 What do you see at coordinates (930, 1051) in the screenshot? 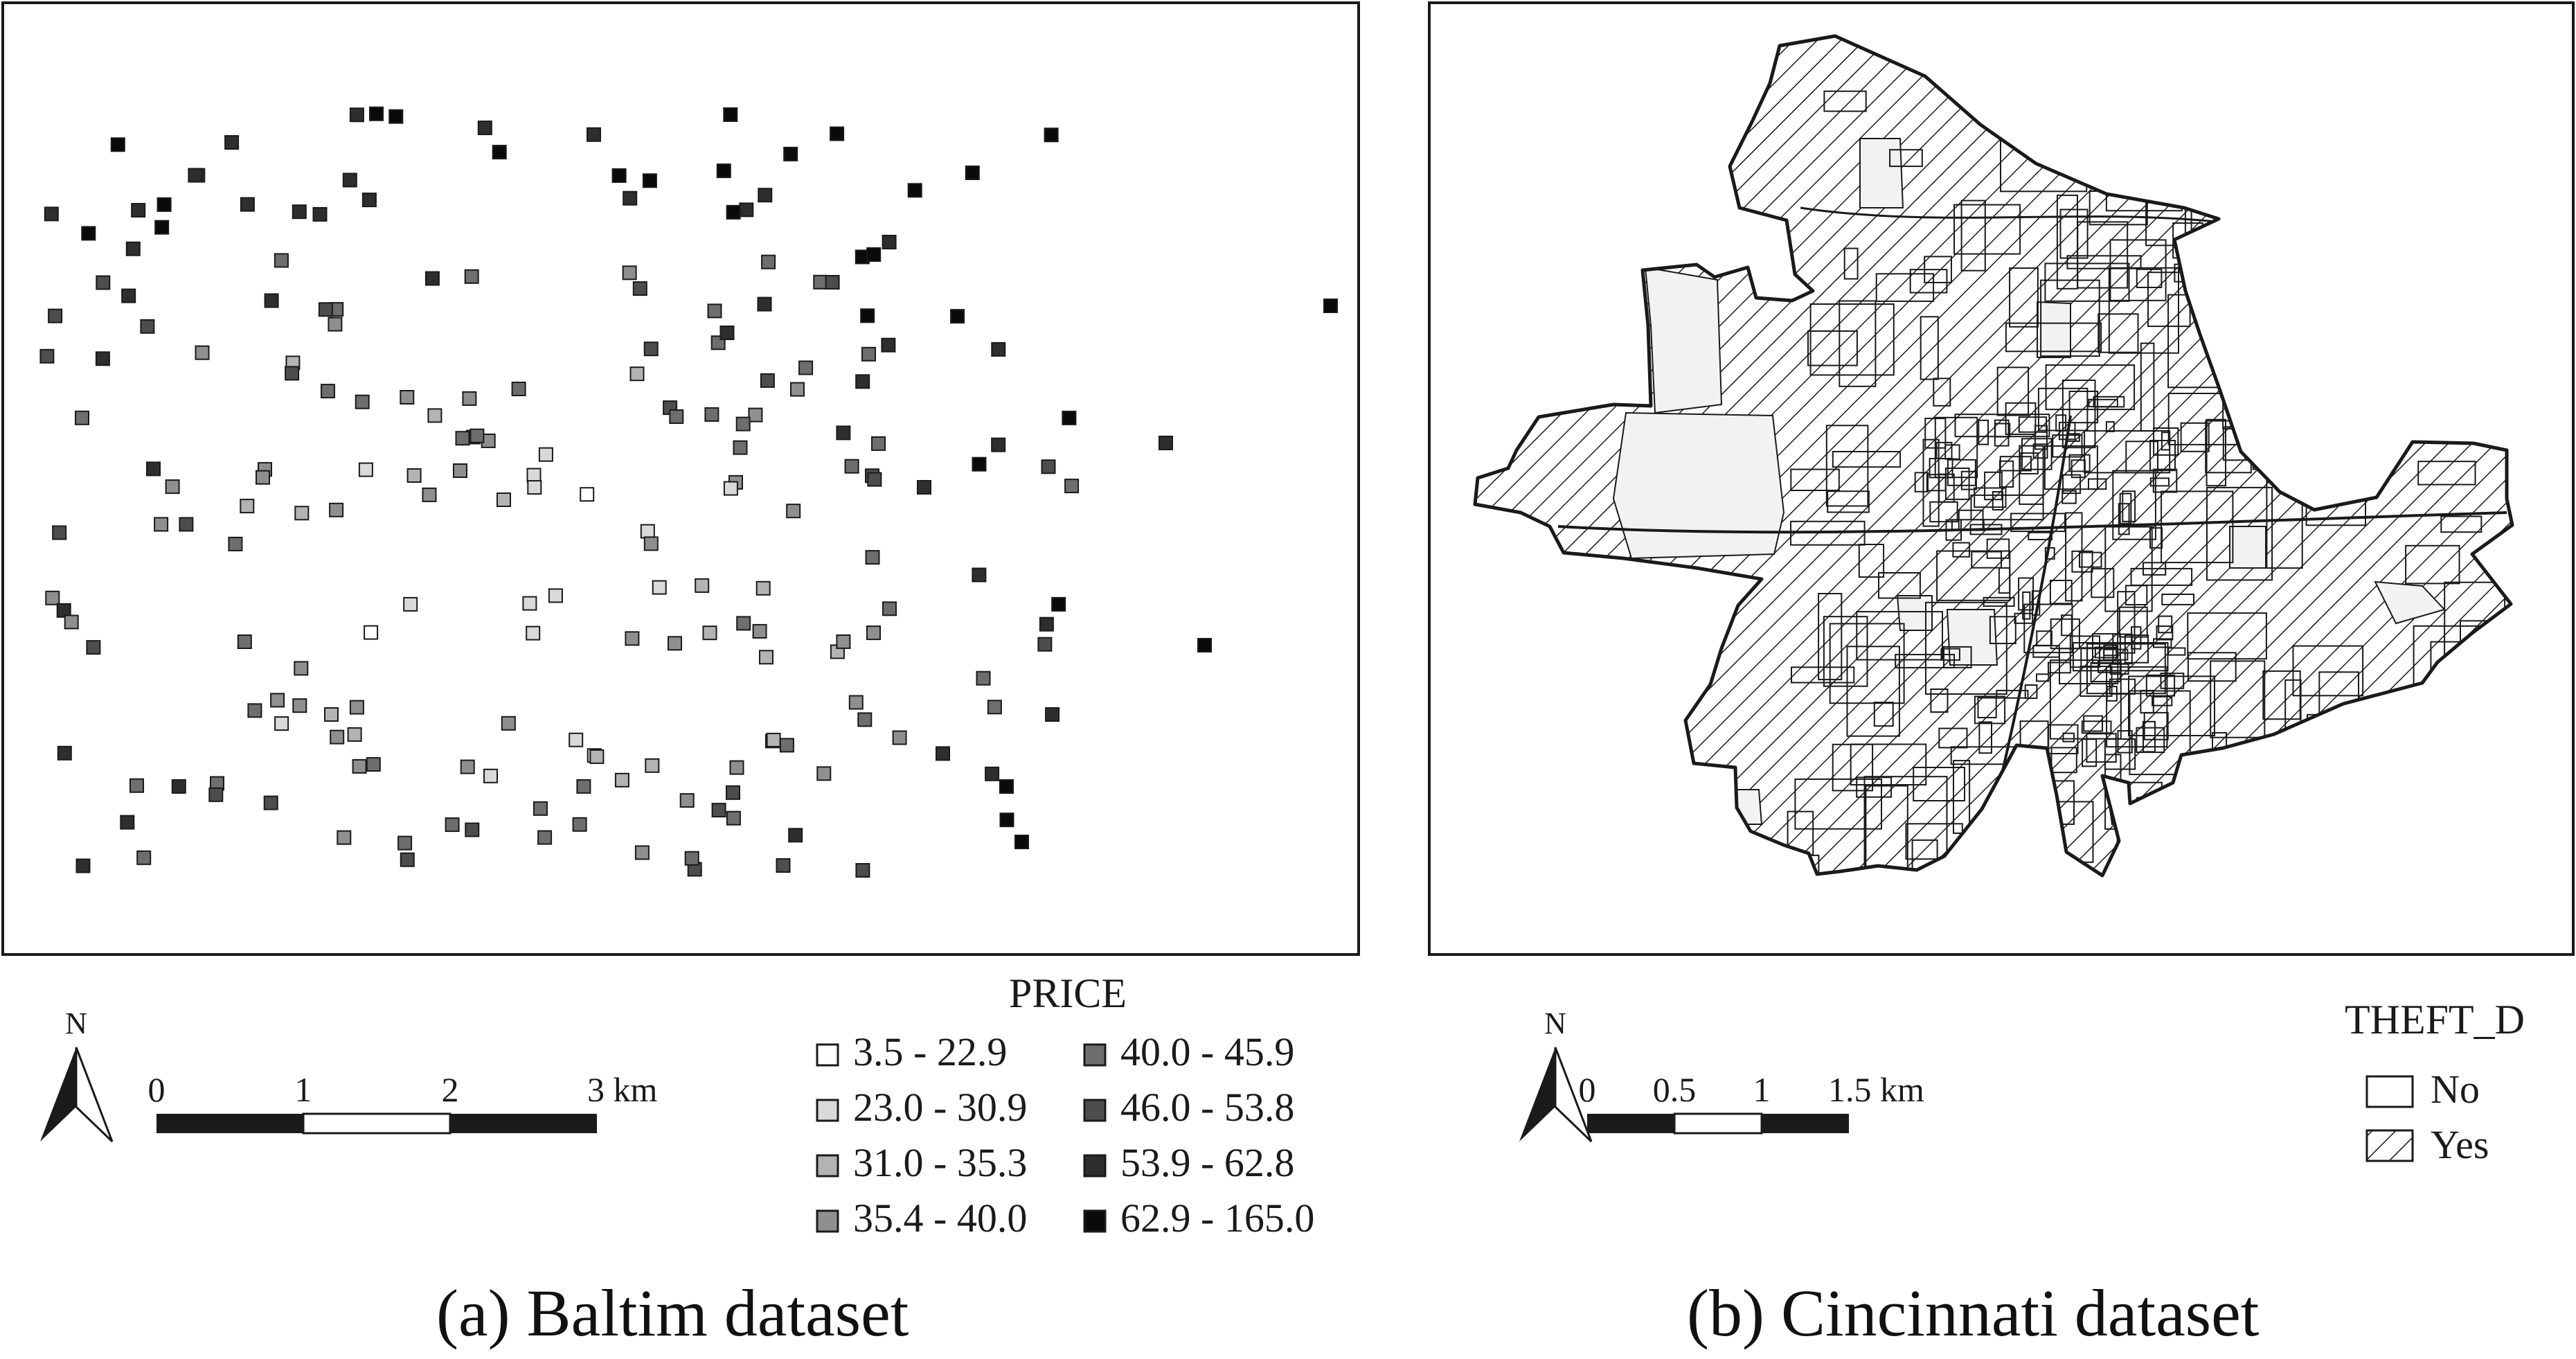
I see `price-legend-label: 3.5 - 22.9` at bounding box center [930, 1051].